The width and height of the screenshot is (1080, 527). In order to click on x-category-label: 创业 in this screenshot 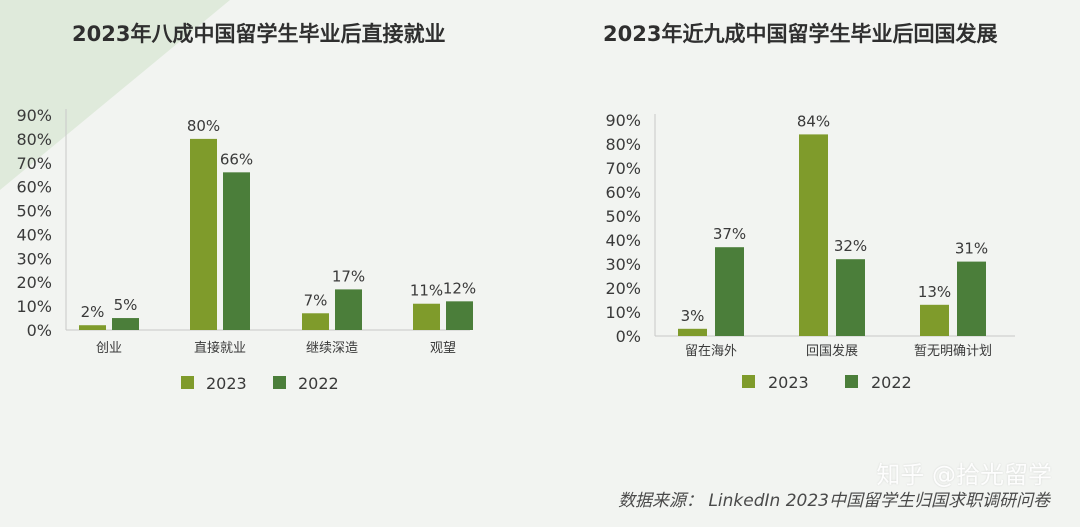, I will do `click(109, 348)`.